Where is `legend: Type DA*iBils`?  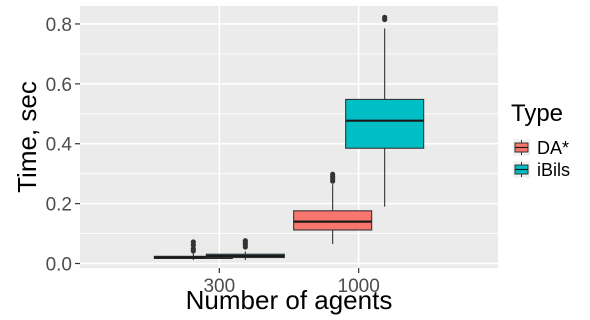 legend: Type DA*iBils is located at coordinates (540, 140).